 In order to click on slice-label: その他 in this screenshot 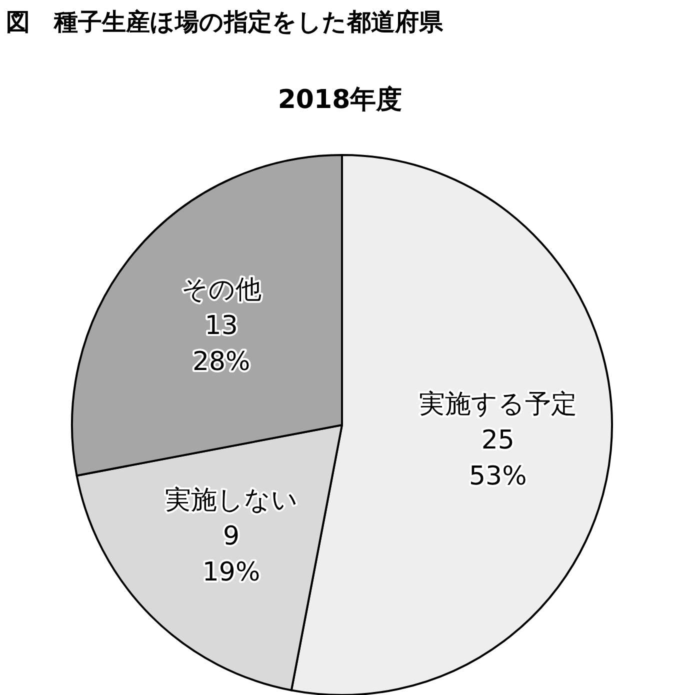, I will do `click(221, 290)`.